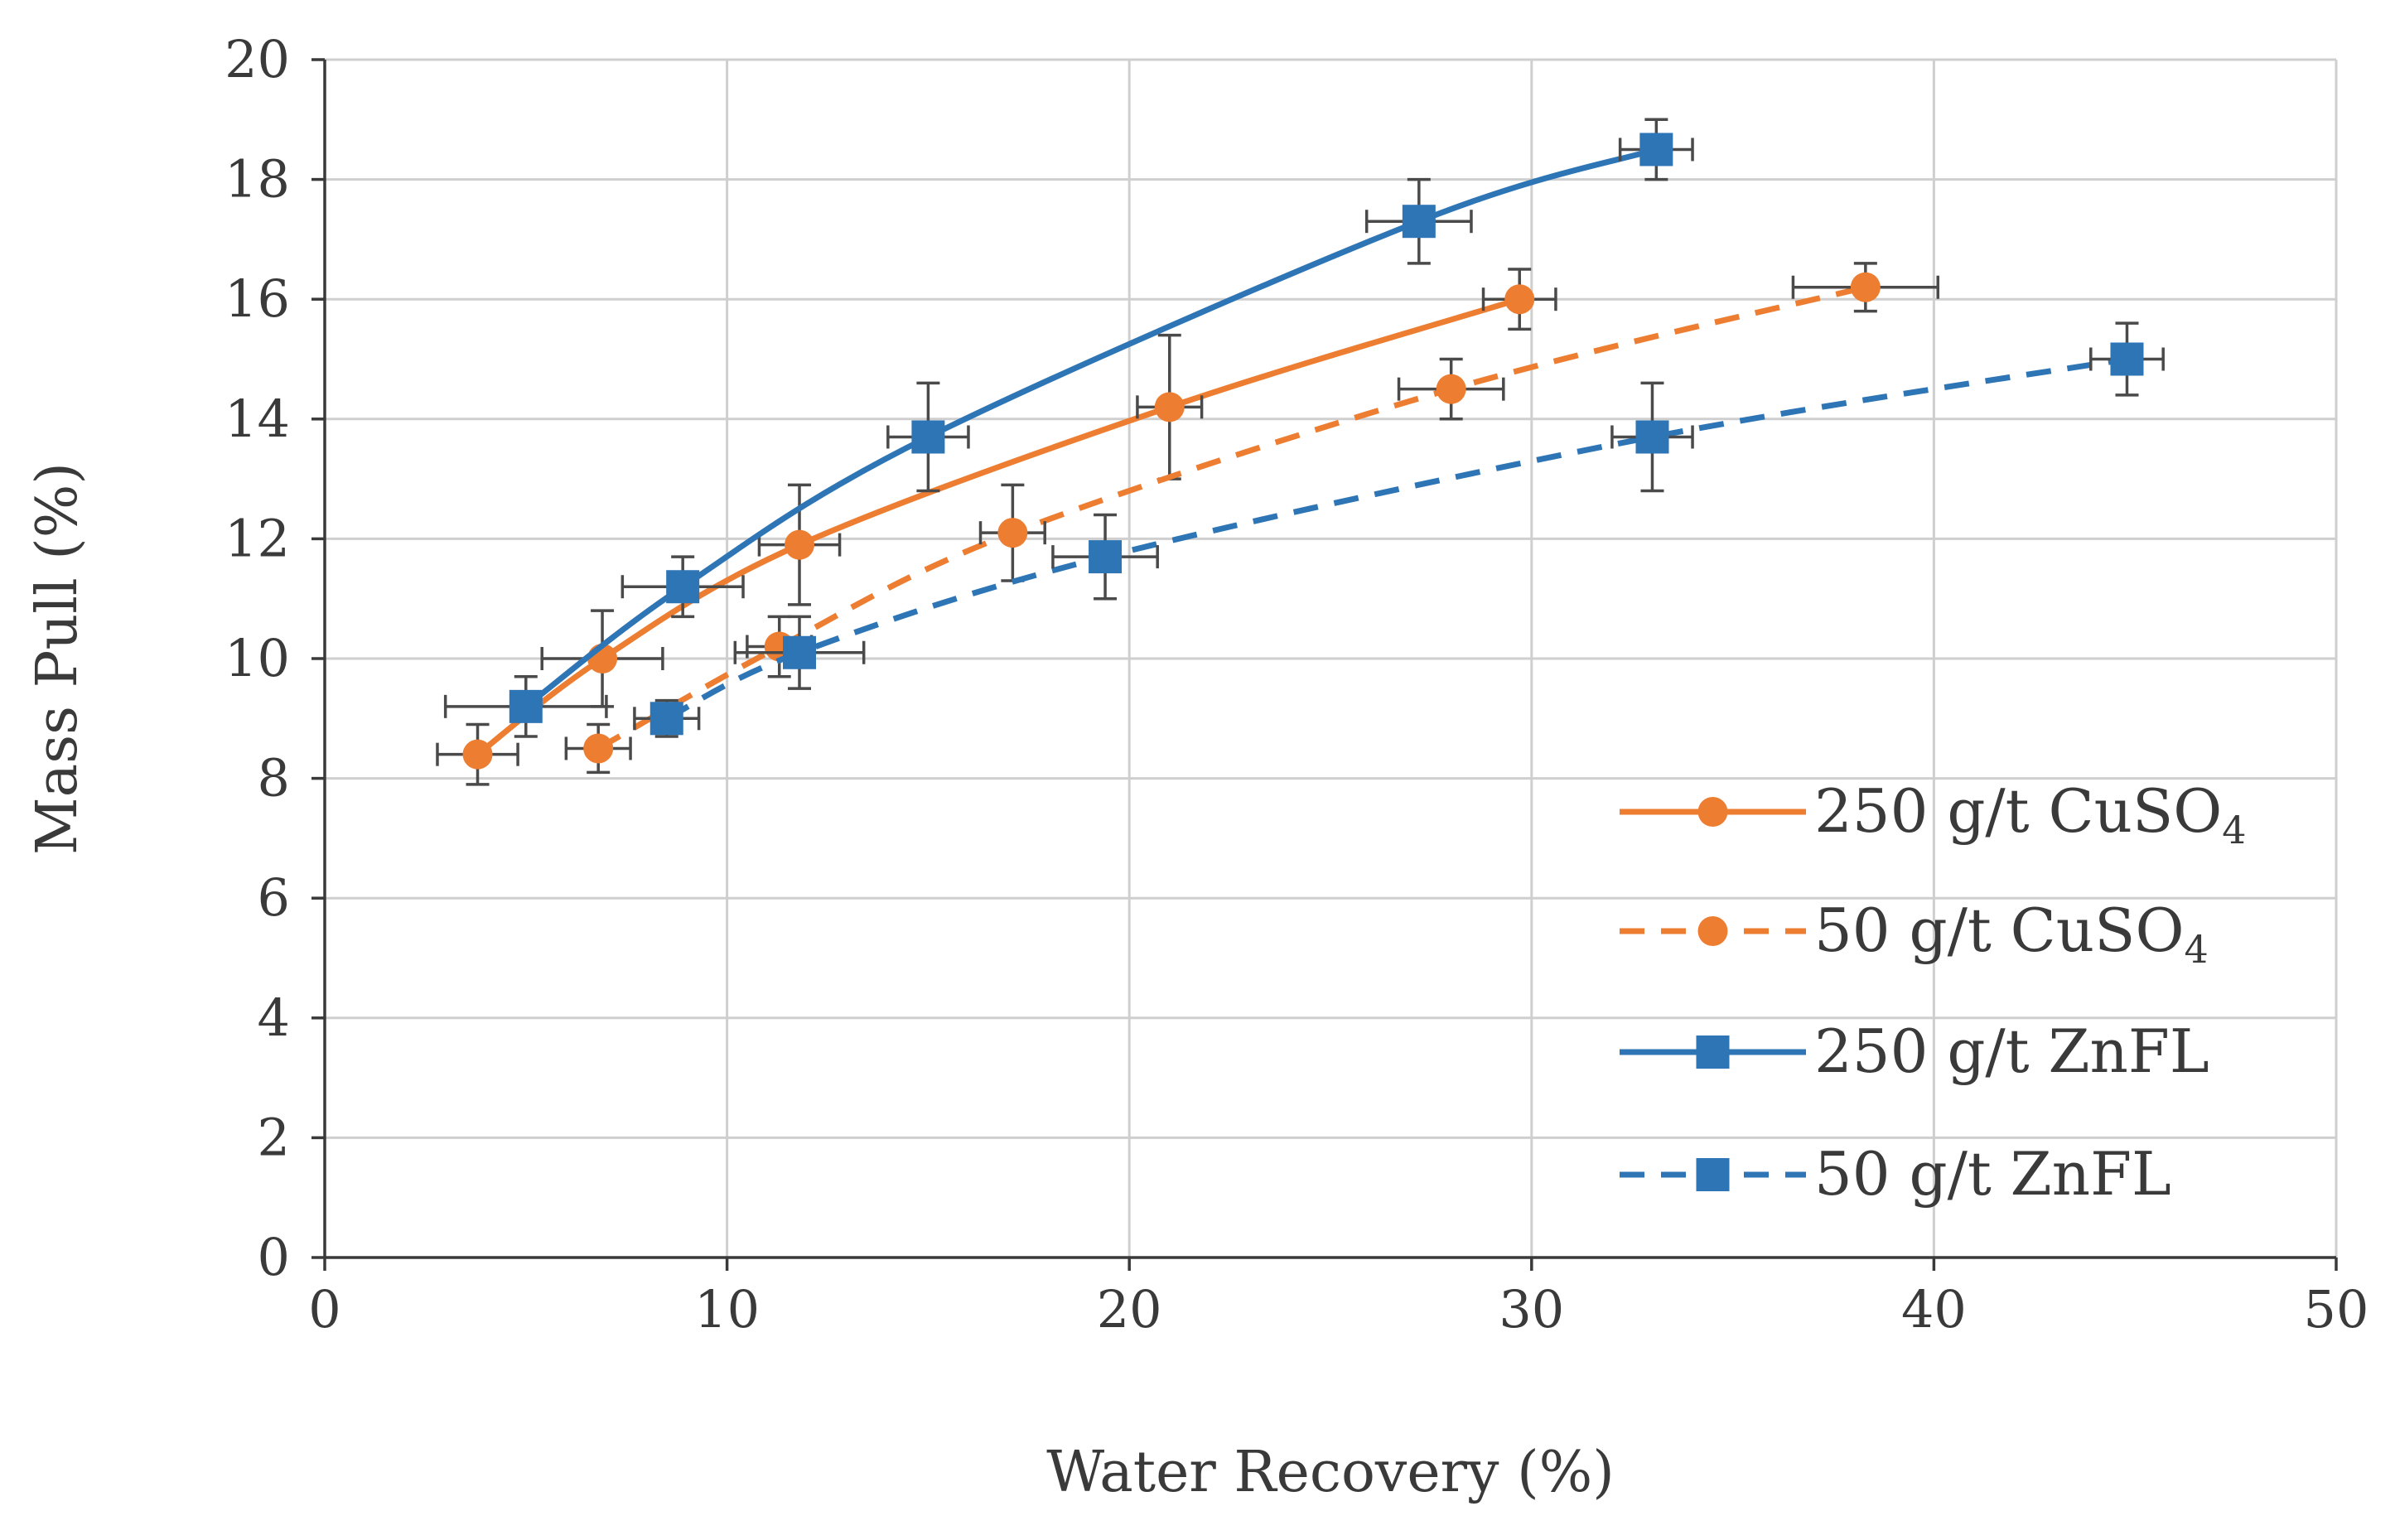  I want to click on legend-label: 50 g/t CuSO4, so click(2011, 934).